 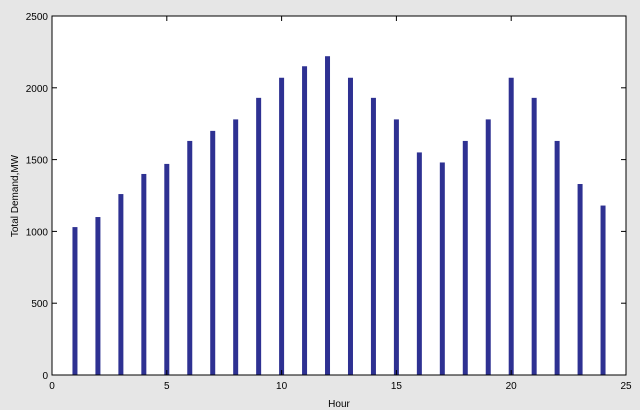 I want to click on x-tick-label: 25, so click(x=626, y=386).